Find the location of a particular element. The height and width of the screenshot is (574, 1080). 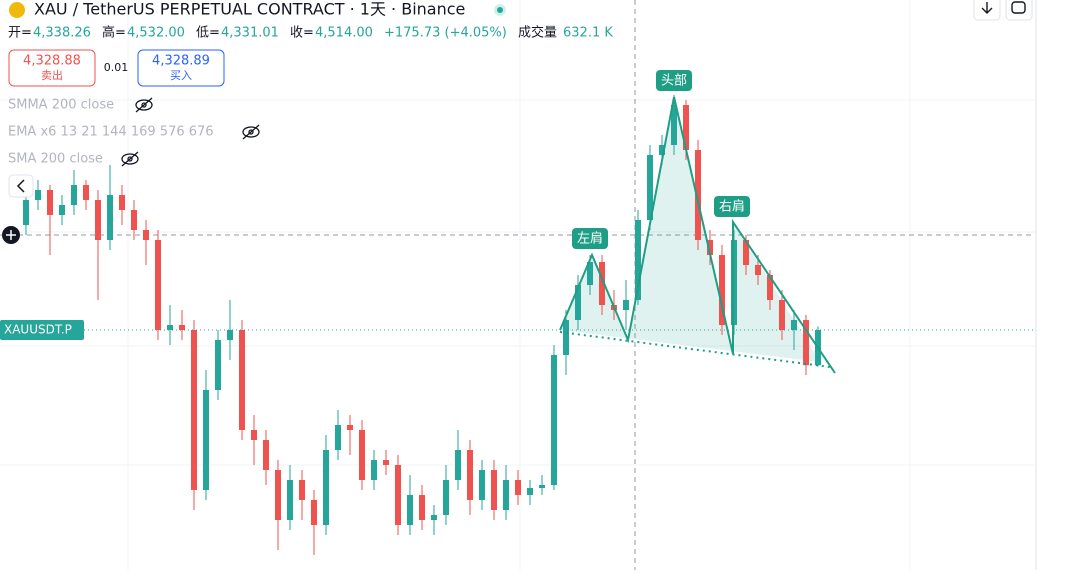

sell-button is located at coordinates (52, 68).